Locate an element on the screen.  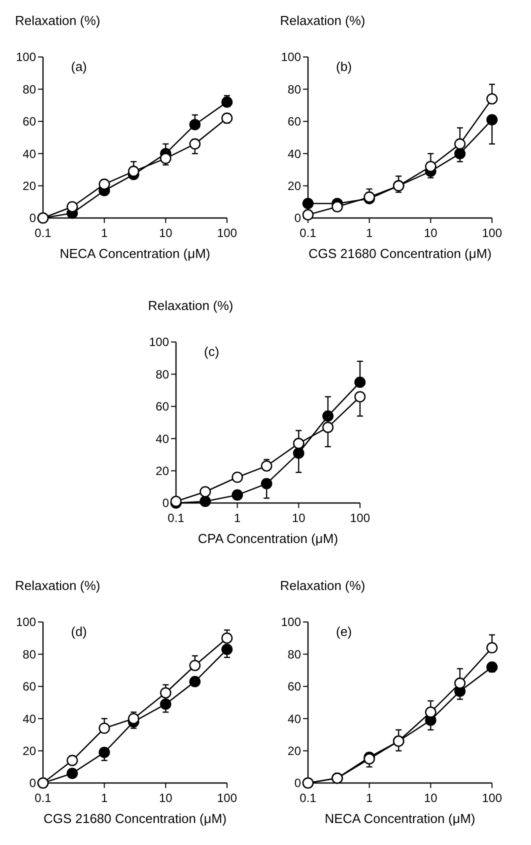
annotation: (e) is located at coordinates (344, 631).